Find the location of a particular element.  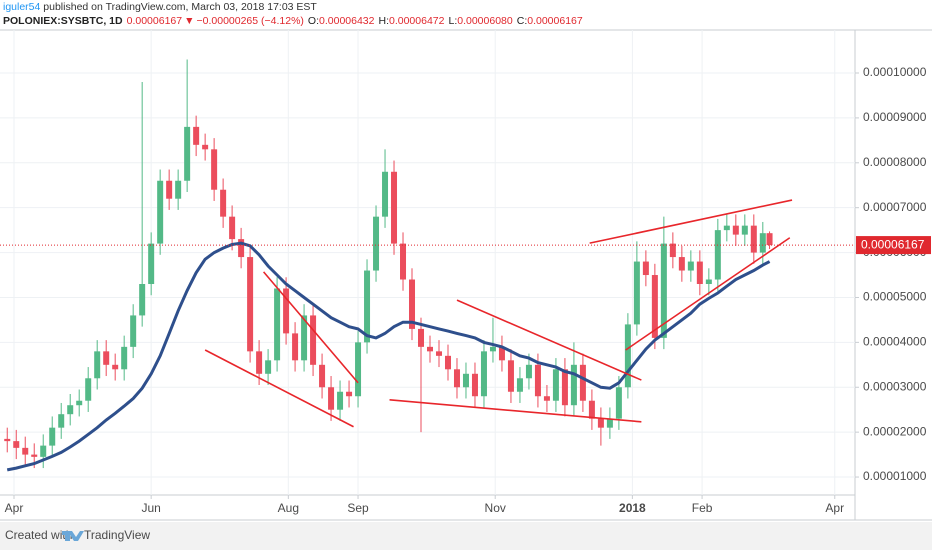

ohlc-key: H: is located at coordinates (384, 21).